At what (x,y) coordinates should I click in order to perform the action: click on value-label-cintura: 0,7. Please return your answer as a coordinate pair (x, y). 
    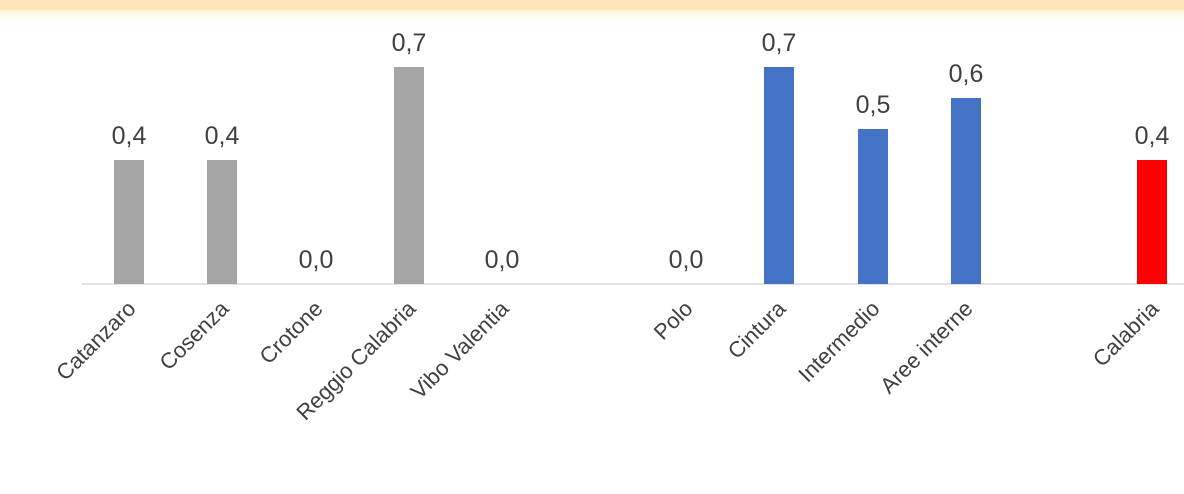
    Looking at the image, I should click on (779, 43).